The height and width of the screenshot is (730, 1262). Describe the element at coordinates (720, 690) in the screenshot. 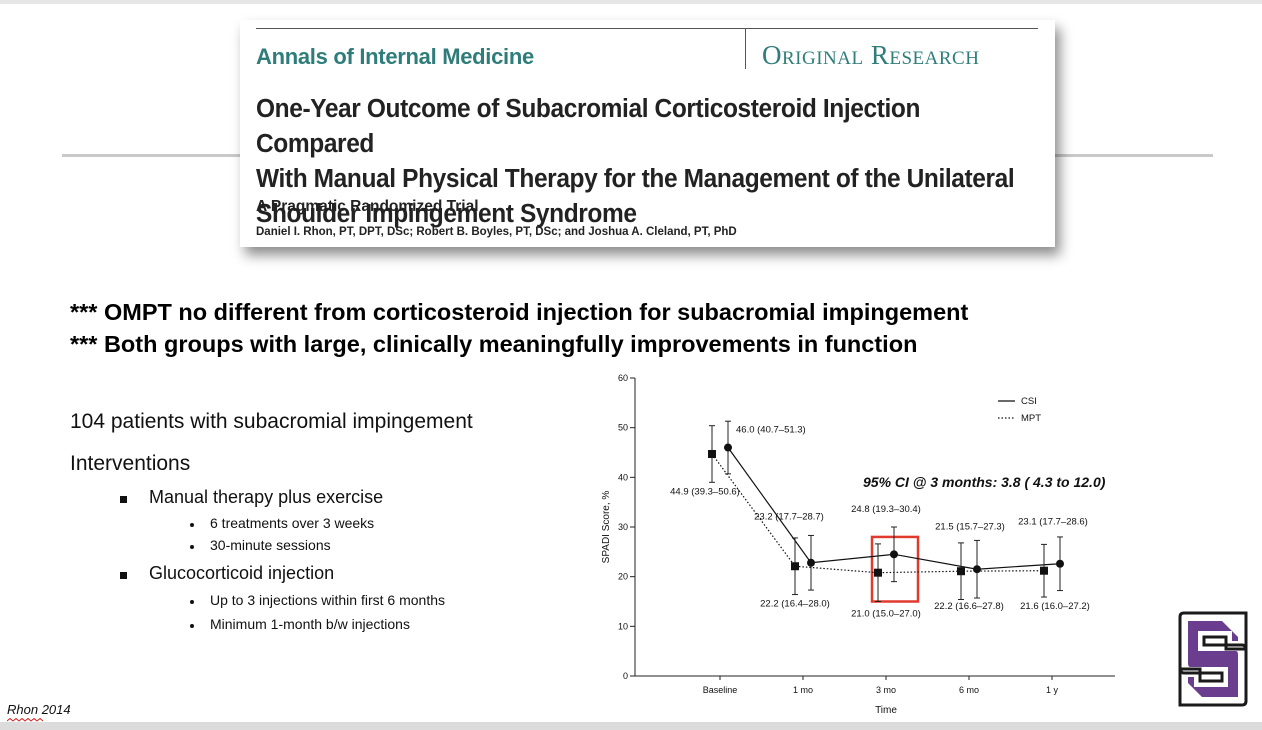

I see `x-tick-label: Baseline` at that location.